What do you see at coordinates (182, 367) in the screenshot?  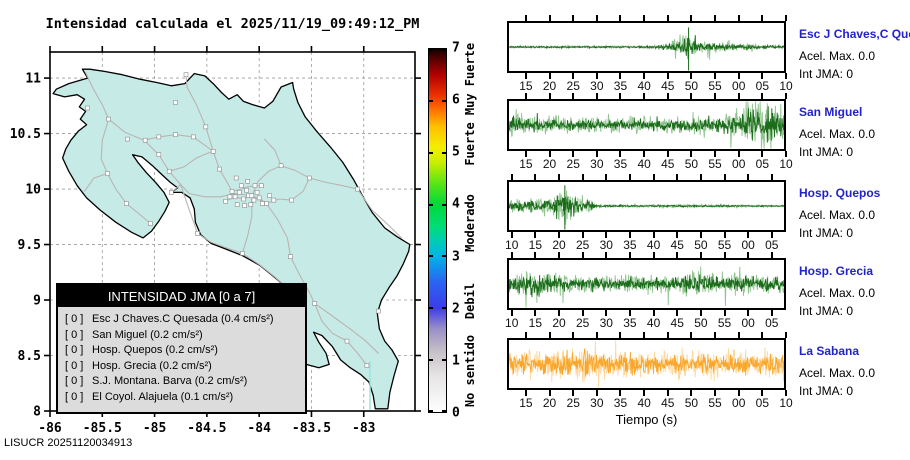 I see `legend-item: [ 0 ] Hosp. Grecia (0.2 cm/s²)` at bounding box center [182, 367].